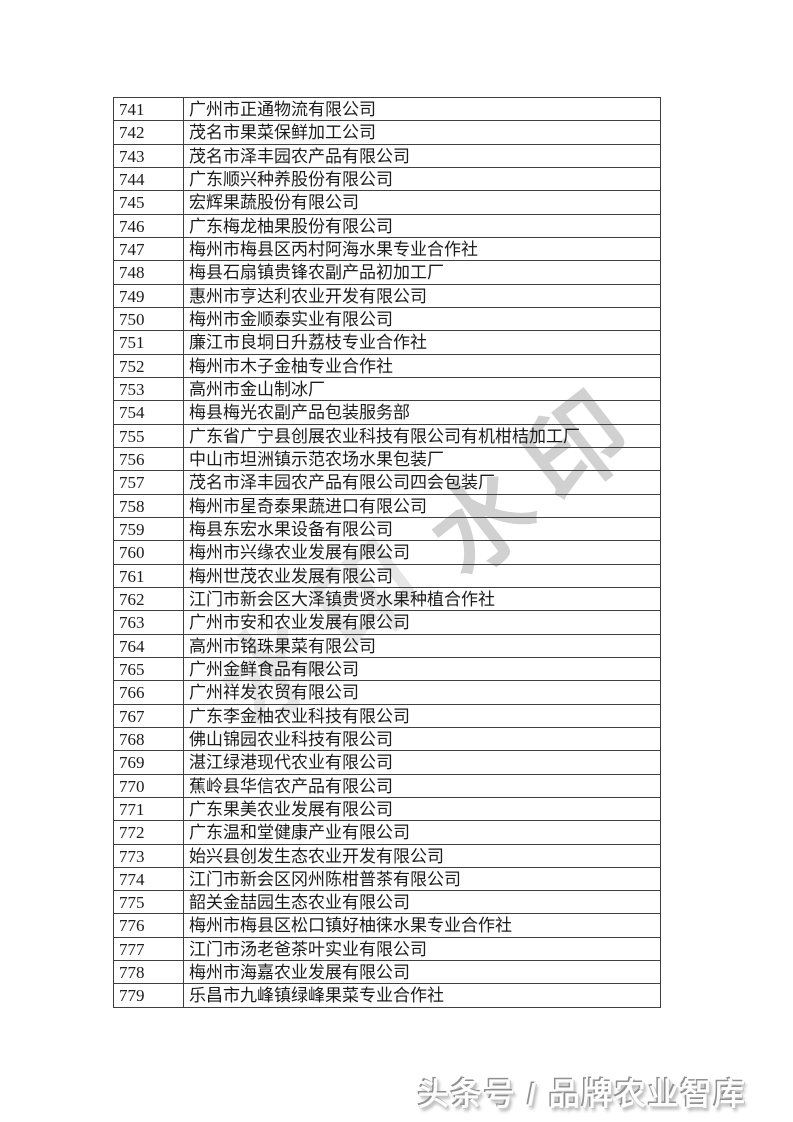 This screenshot has height=1122, width=793. What do you see at coordinates (308, 506) in the screenshot?
I see `company-name: 梅州市星奇泰果蔬进口有限公司` at bounding box center [308, 506].